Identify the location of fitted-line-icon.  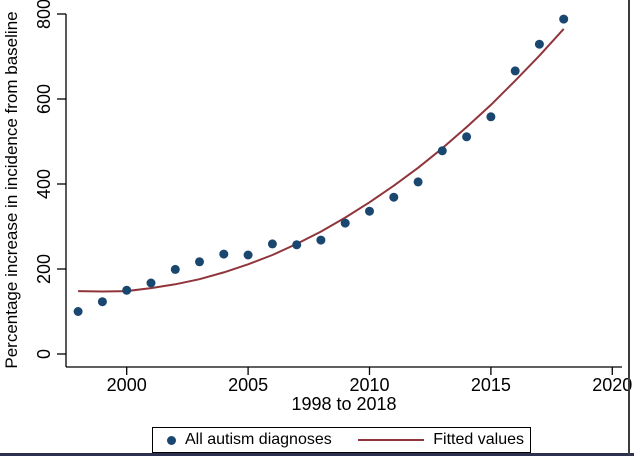
(391, 440).